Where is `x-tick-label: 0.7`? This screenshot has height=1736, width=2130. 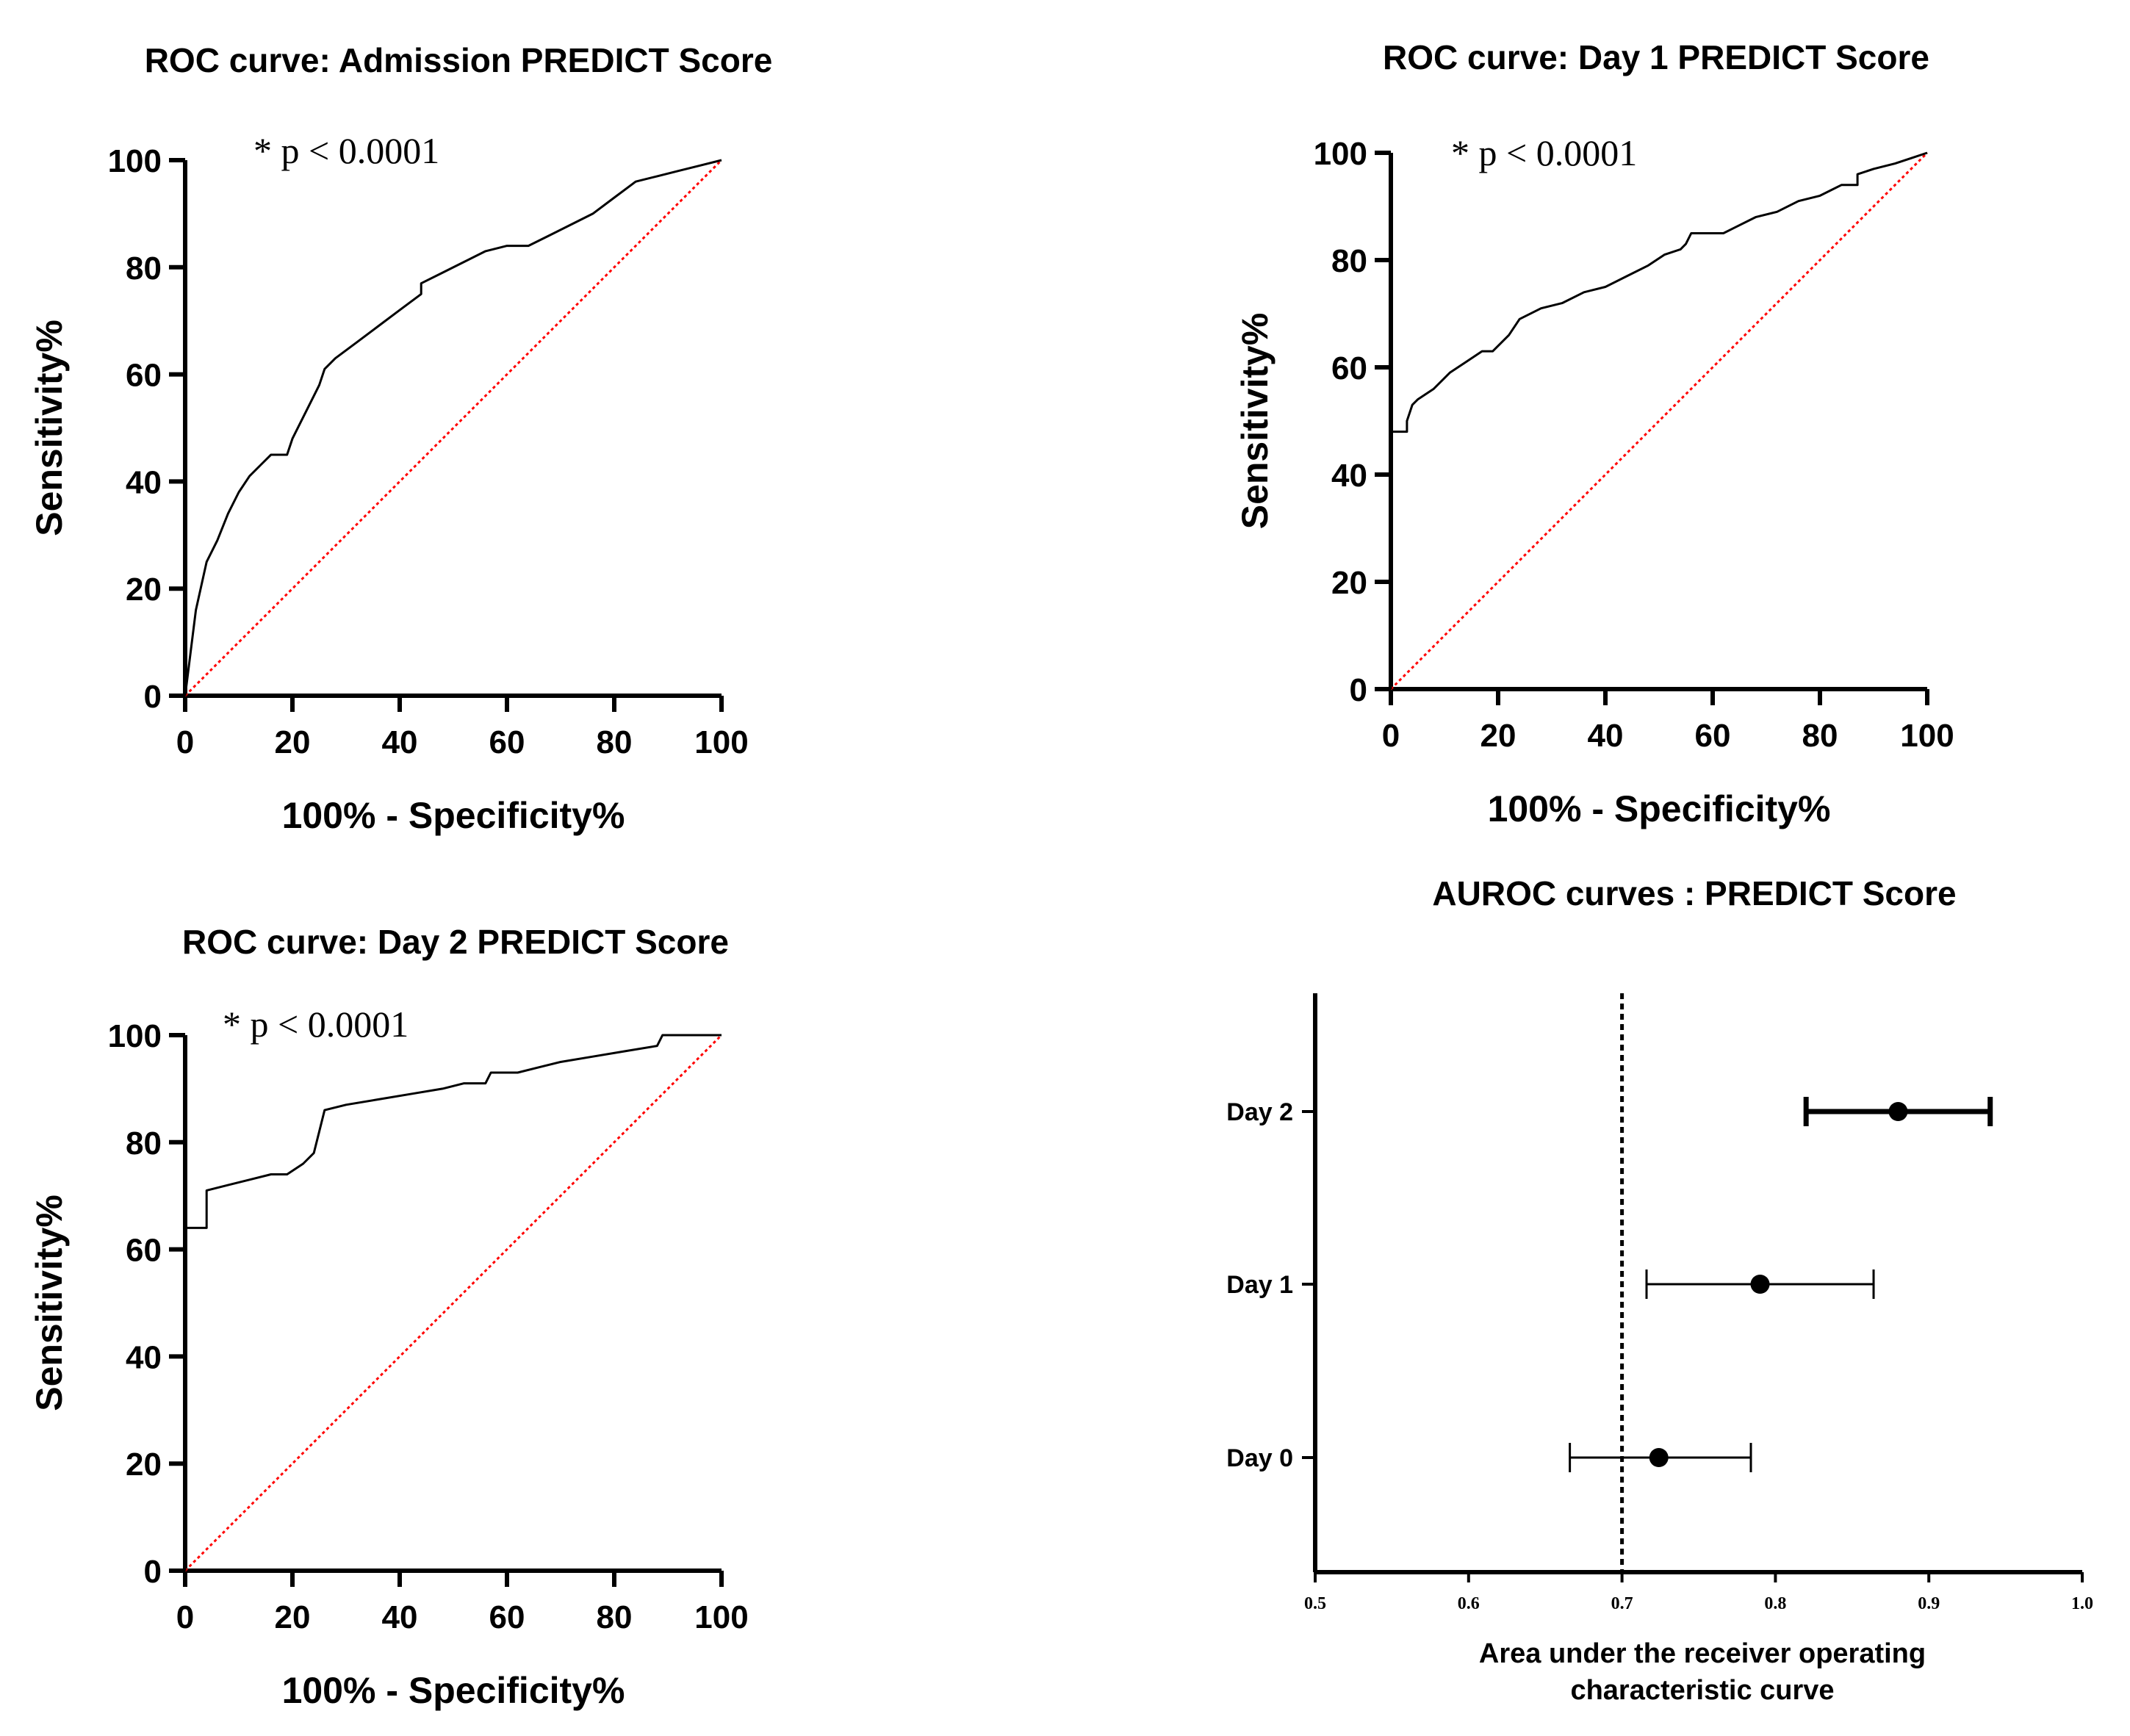
x-tick-label: 0.7 is located at coordinates (1622, 1603).